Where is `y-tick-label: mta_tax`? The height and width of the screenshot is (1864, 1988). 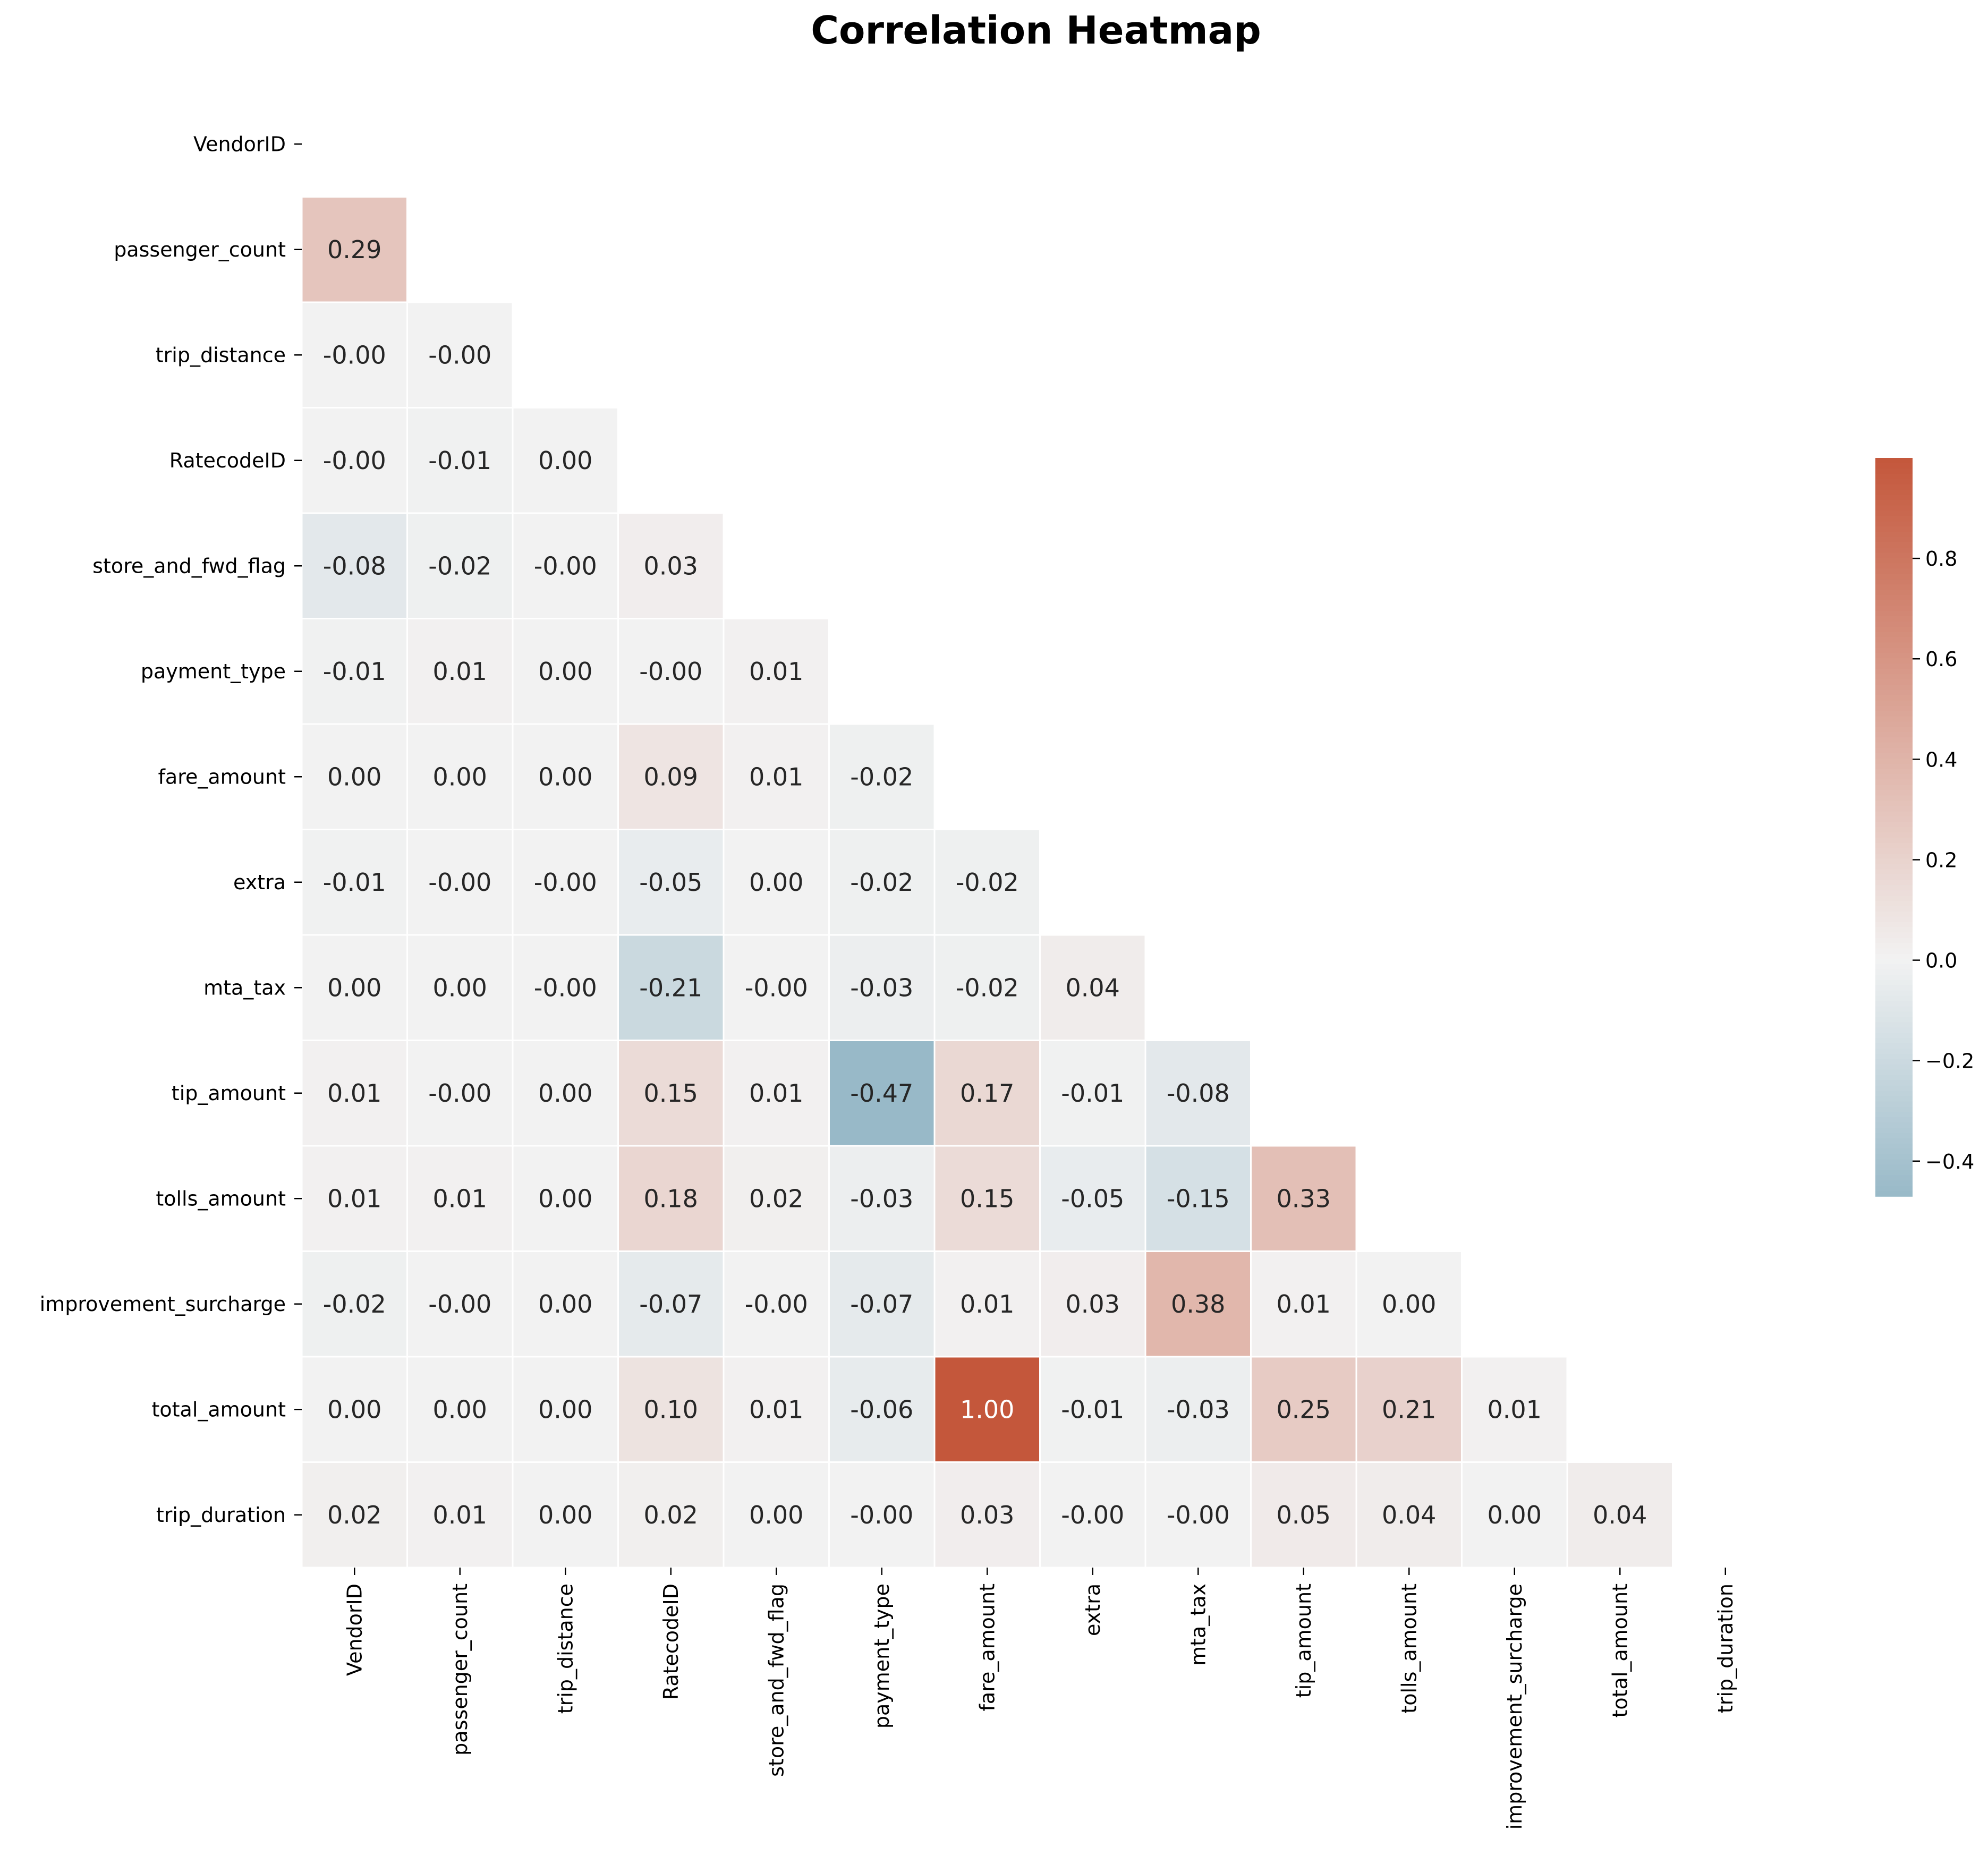 y-tick-label: mta_tax is located at coordinates (245, 987).